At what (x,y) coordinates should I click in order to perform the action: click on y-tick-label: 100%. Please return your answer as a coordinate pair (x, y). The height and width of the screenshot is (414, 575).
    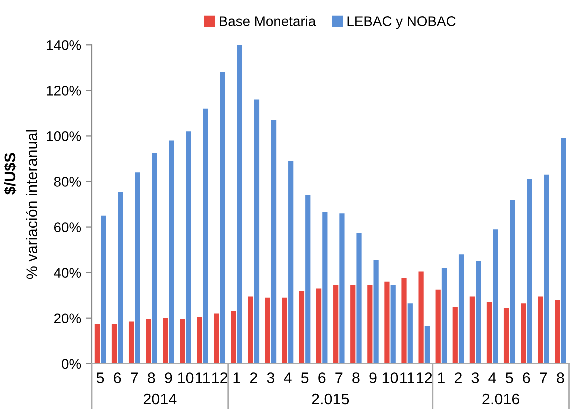
    Looking at the image, I should click on (64, 137).